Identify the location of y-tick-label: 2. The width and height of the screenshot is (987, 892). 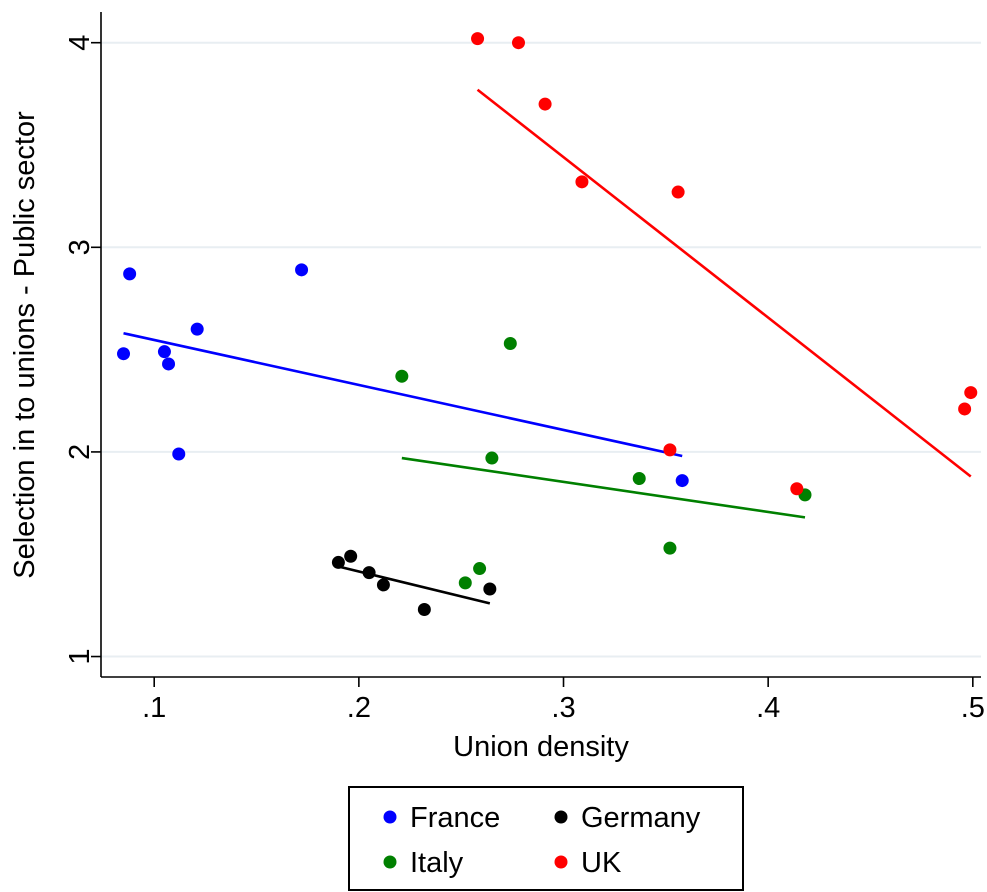
(80, 452).